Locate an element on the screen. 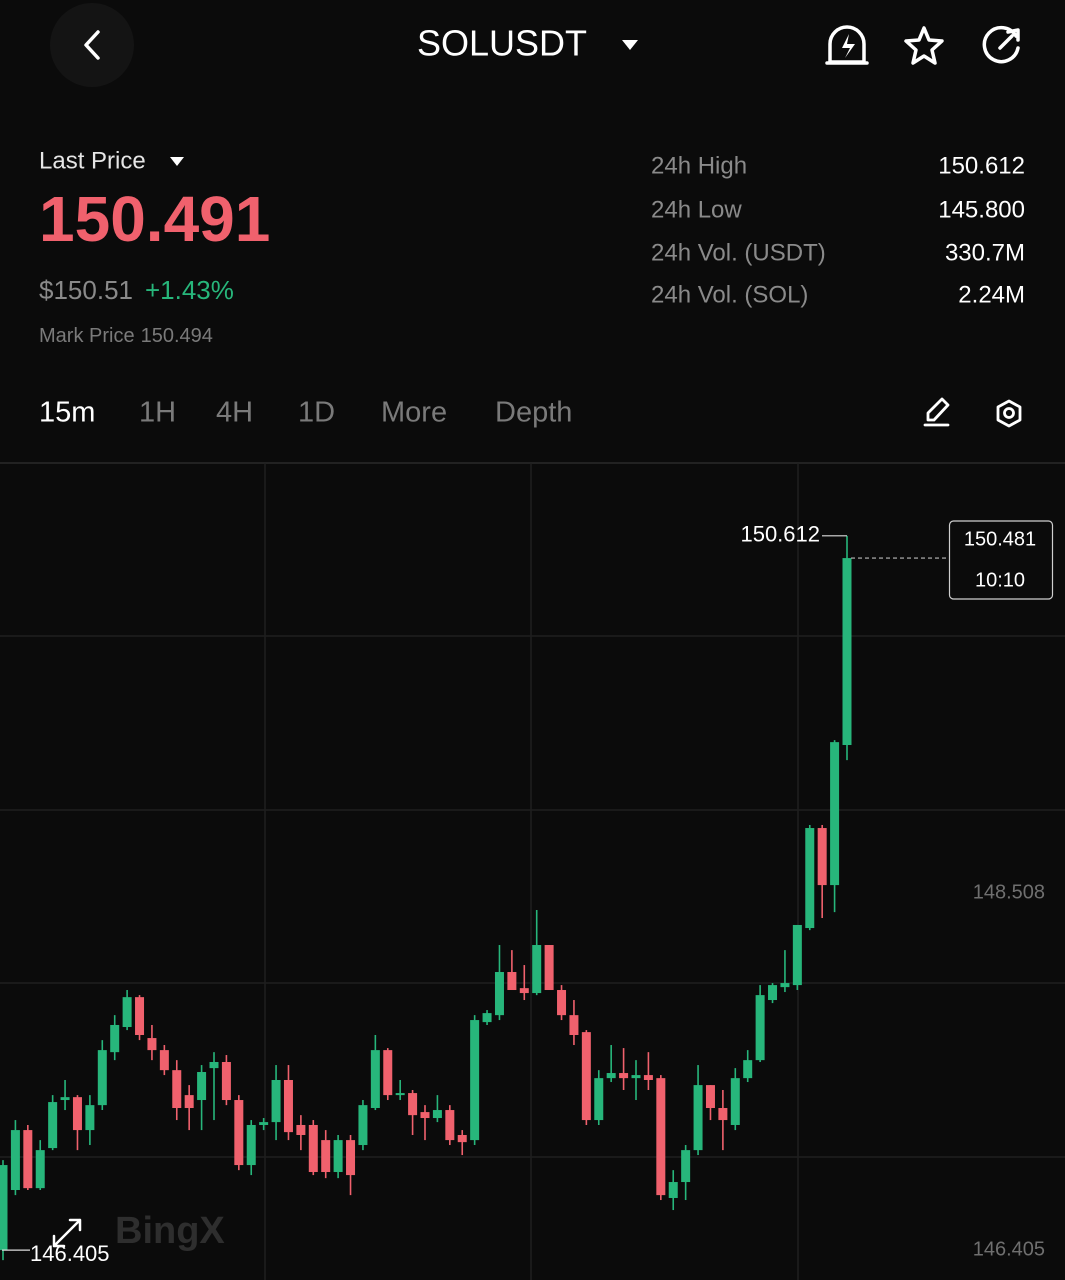 Image resolution: width=1065 pixels, height=1280 pixels. last-price-box is located at coordinates (1001, 560).